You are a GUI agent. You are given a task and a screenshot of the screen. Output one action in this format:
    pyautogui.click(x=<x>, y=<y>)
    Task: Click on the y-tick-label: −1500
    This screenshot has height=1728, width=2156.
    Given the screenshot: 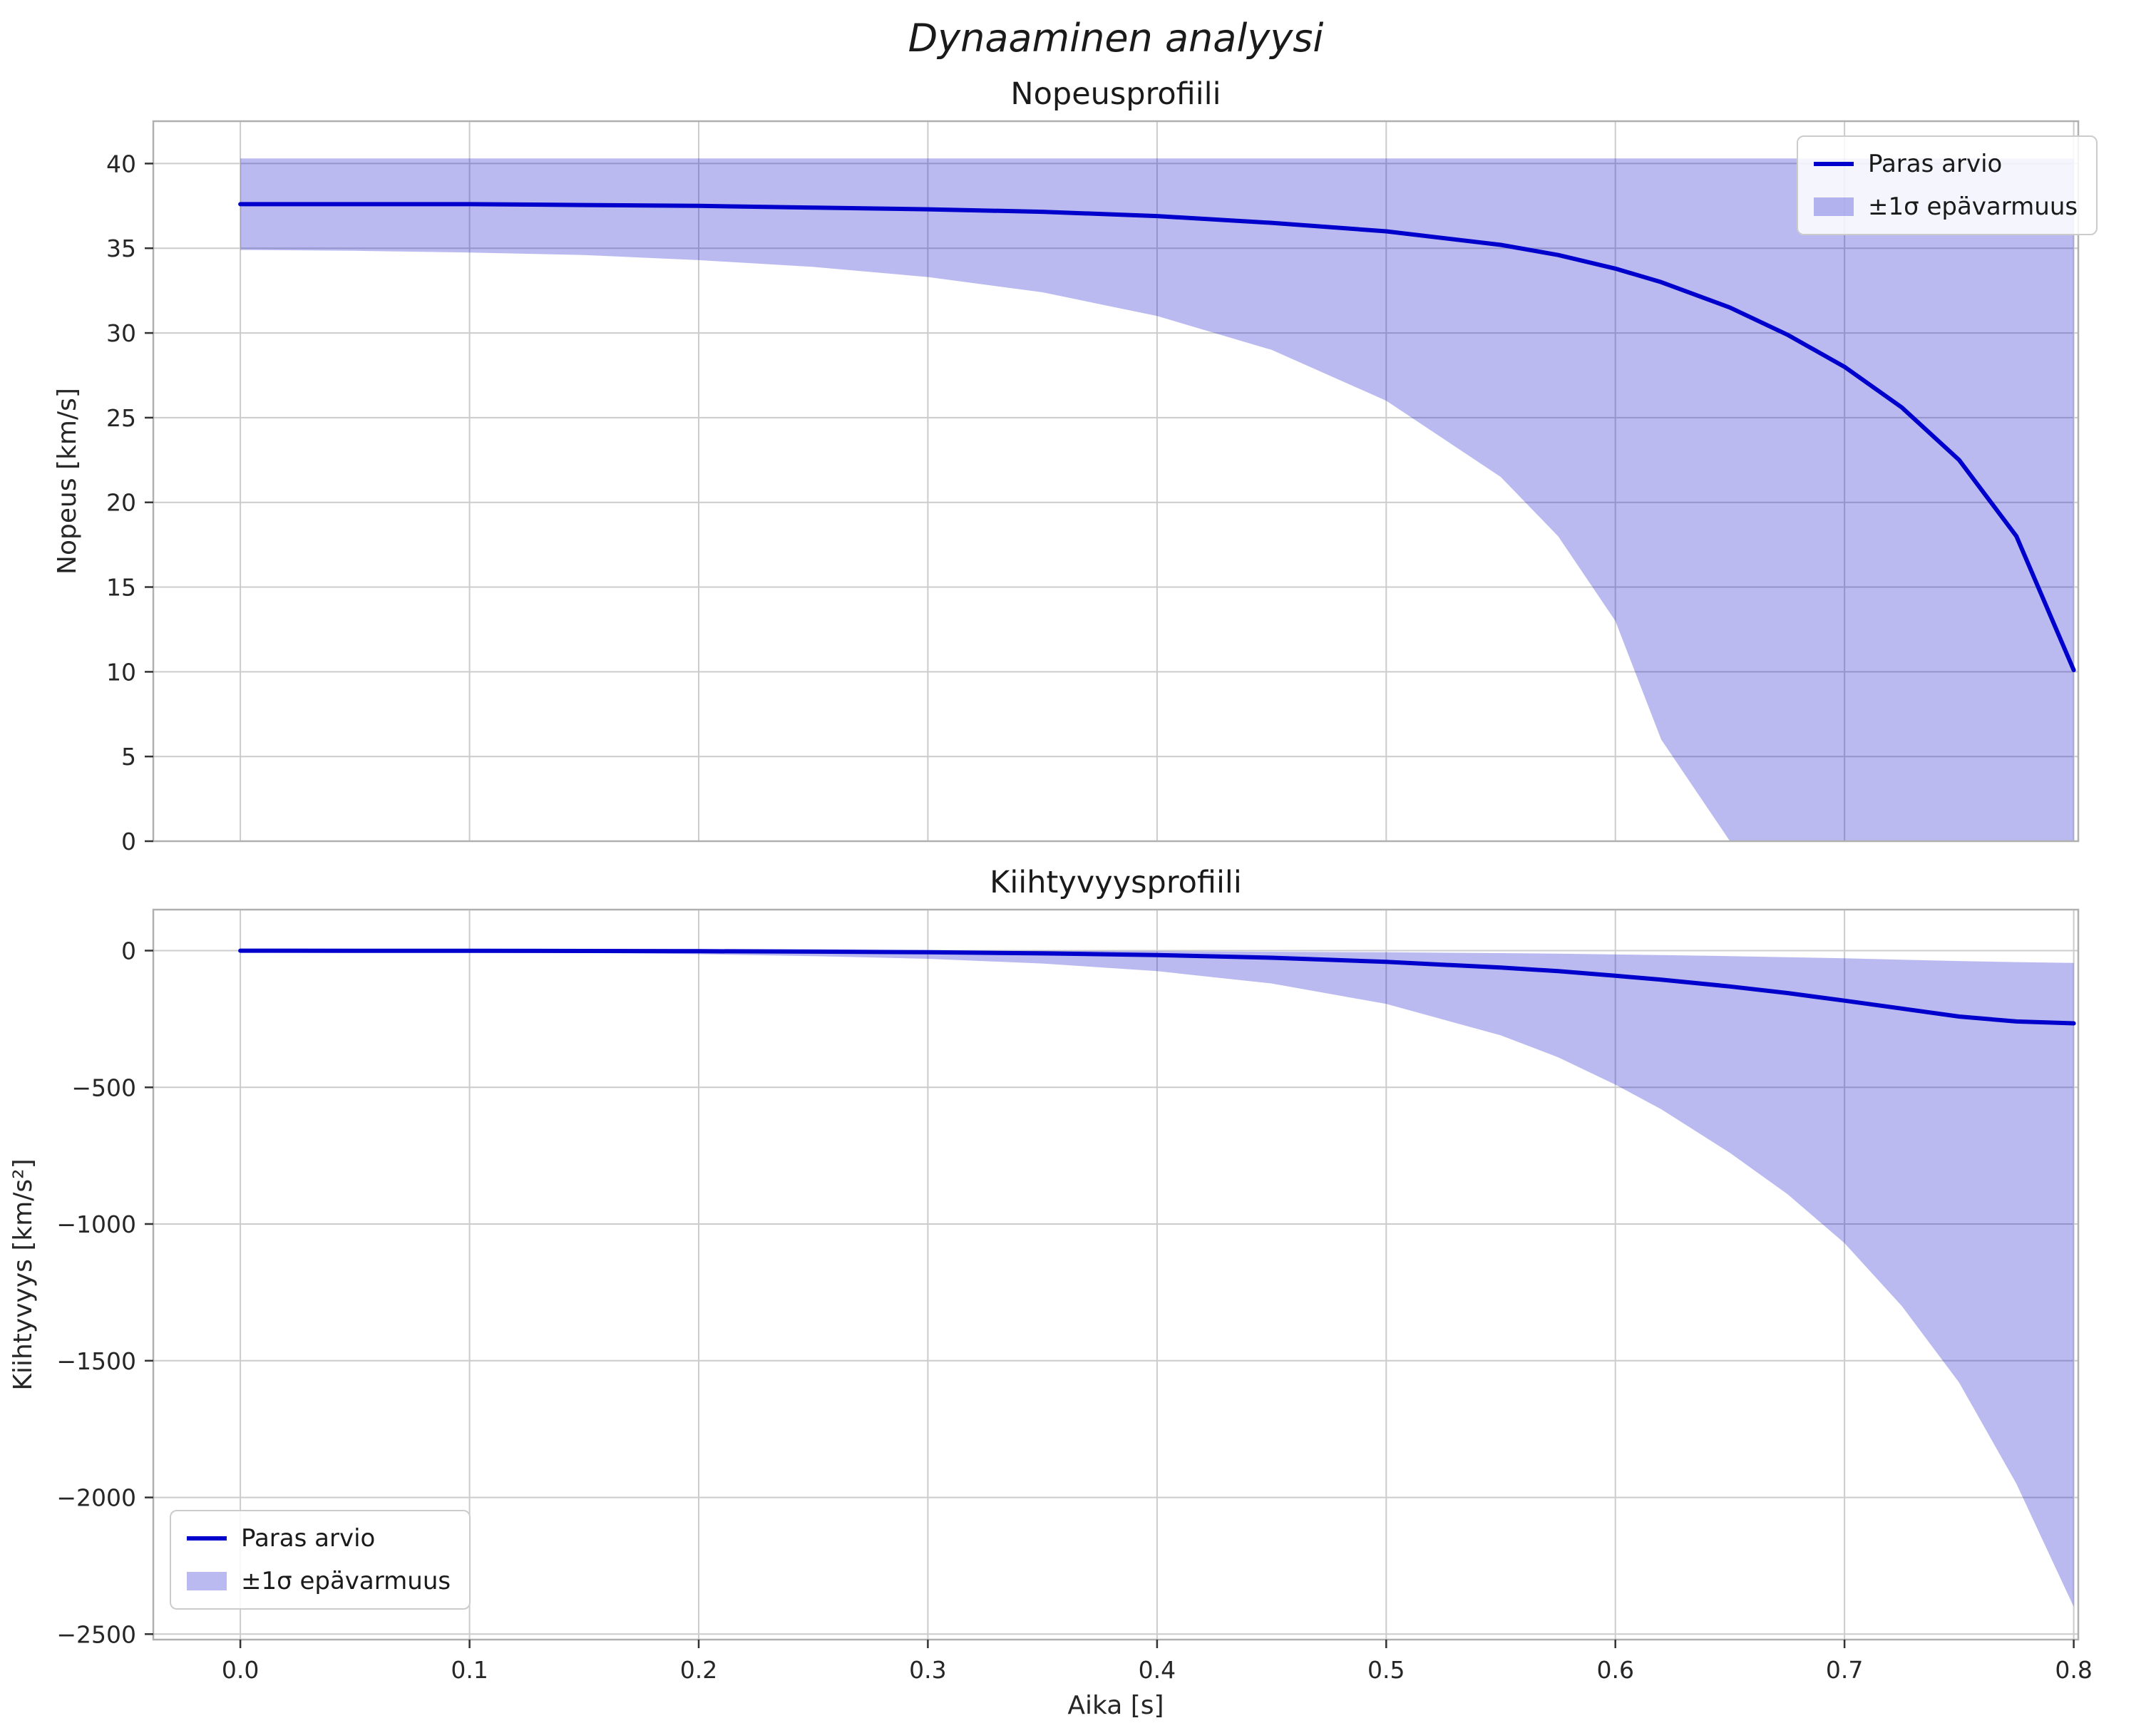 What is the action you would take?
    pyautogui.click(x=96, y=1361)
    